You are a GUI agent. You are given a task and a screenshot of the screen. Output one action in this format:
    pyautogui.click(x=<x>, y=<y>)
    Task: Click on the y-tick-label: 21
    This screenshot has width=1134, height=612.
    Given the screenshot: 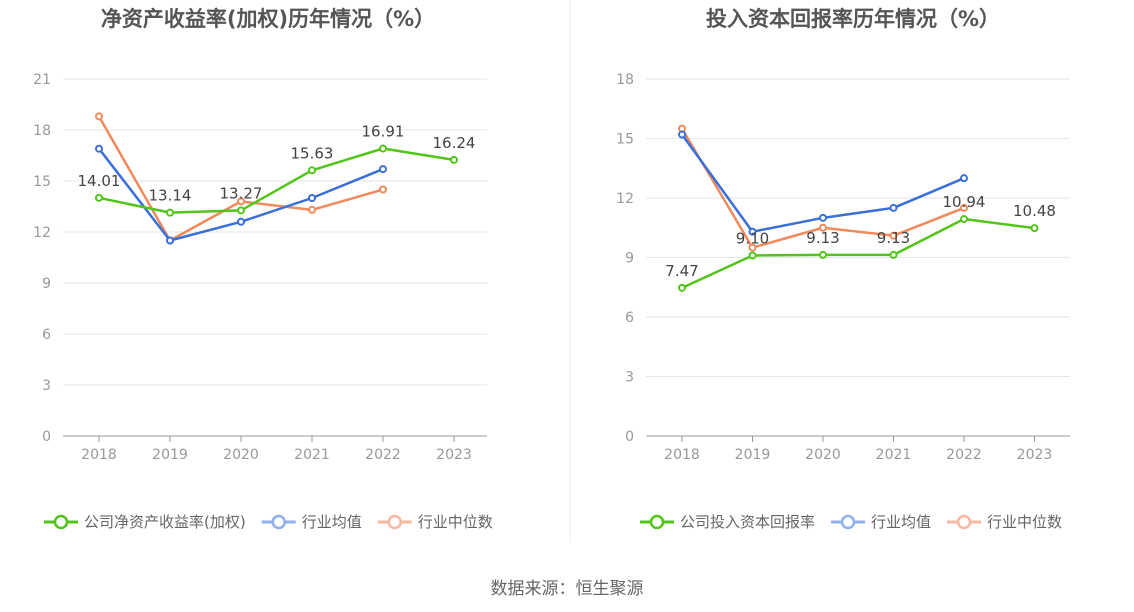 What is the action you would take?
    pyautogui.click(x=42, y=80)
    